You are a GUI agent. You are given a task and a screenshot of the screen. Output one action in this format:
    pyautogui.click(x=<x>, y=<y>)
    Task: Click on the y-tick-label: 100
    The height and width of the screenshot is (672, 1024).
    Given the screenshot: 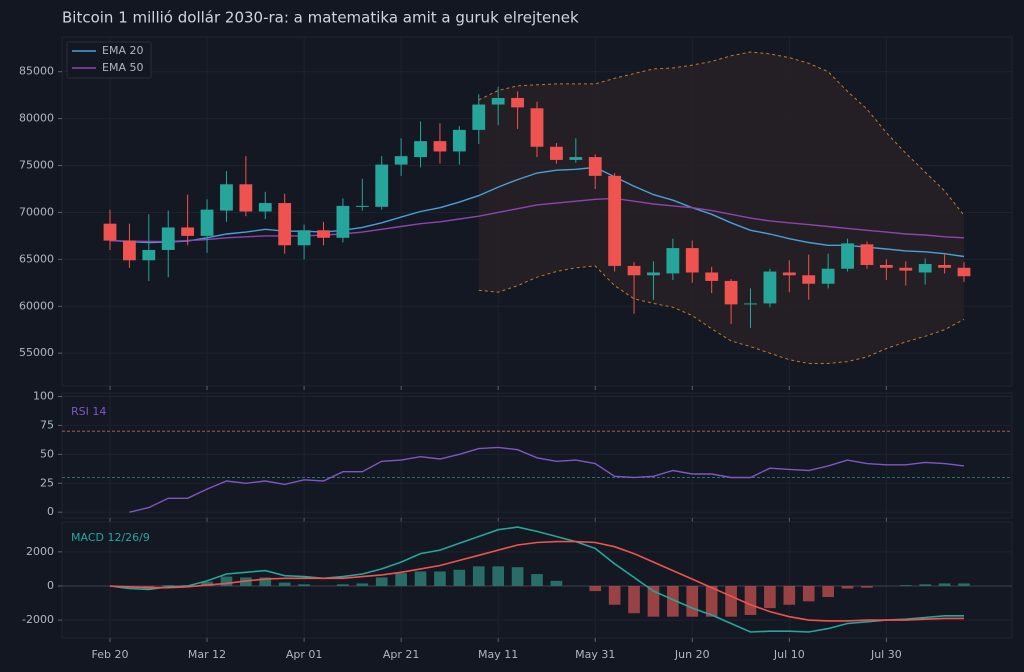 What is the action you would take?
    pyautogui.click(x=43, y=395)
    